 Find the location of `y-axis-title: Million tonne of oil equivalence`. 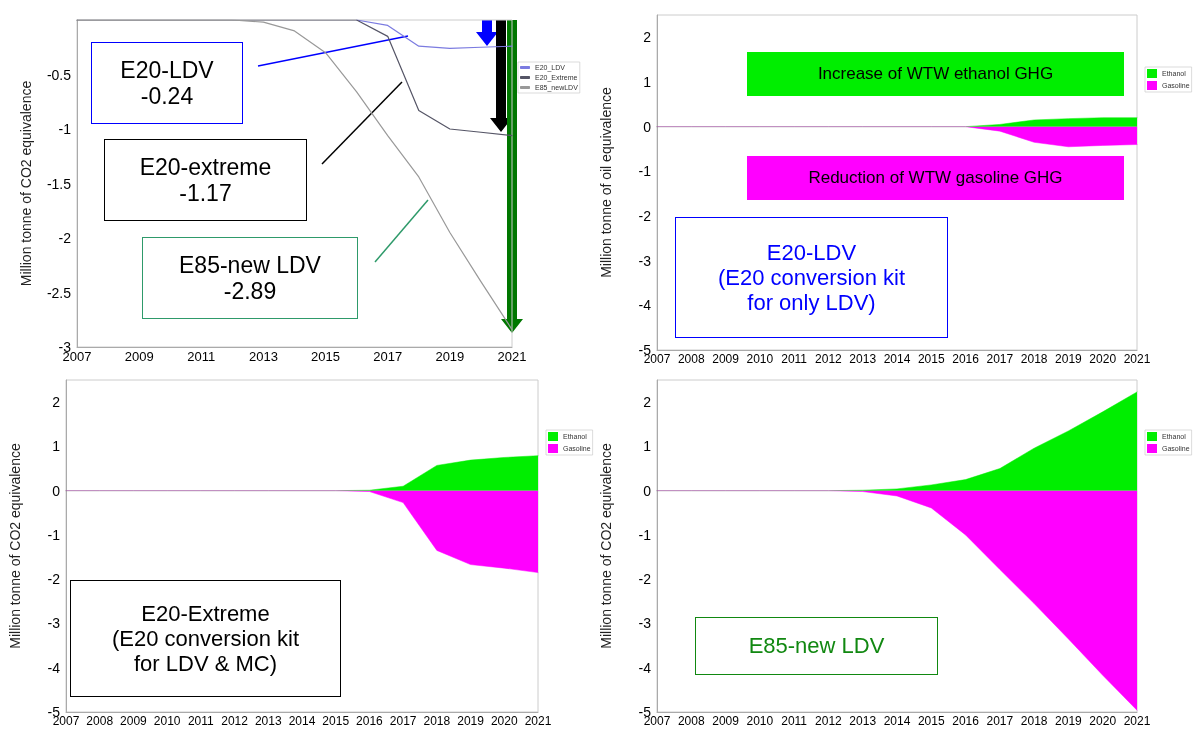

y-axis-title: Million tonne of oil equivalence is located at coordinates (606, 182).